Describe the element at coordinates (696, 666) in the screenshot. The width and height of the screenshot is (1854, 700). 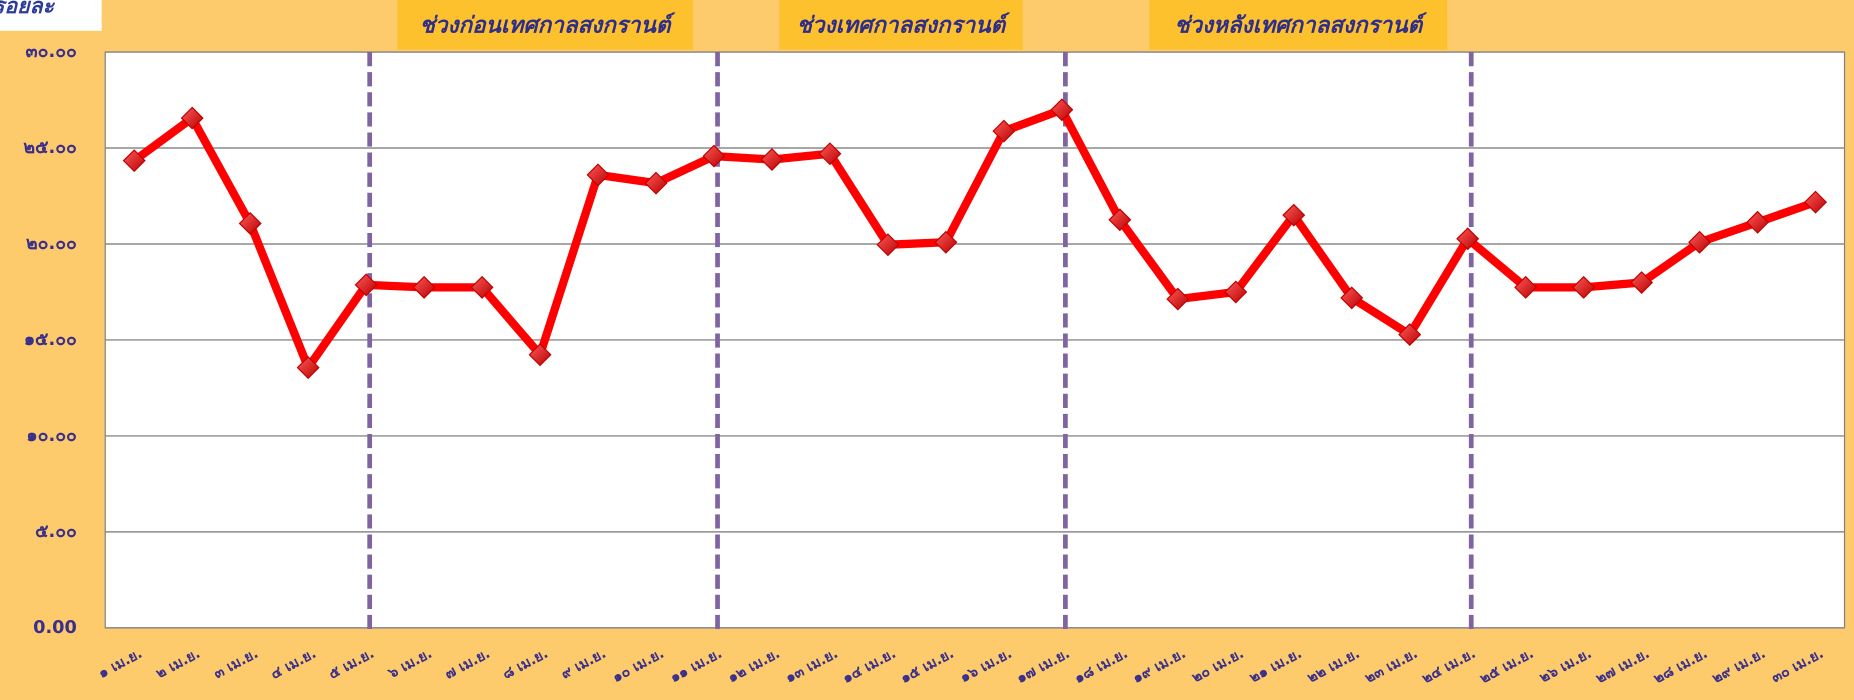
I see `x-tick-label: ๑๑ เม.ย.` at that location.